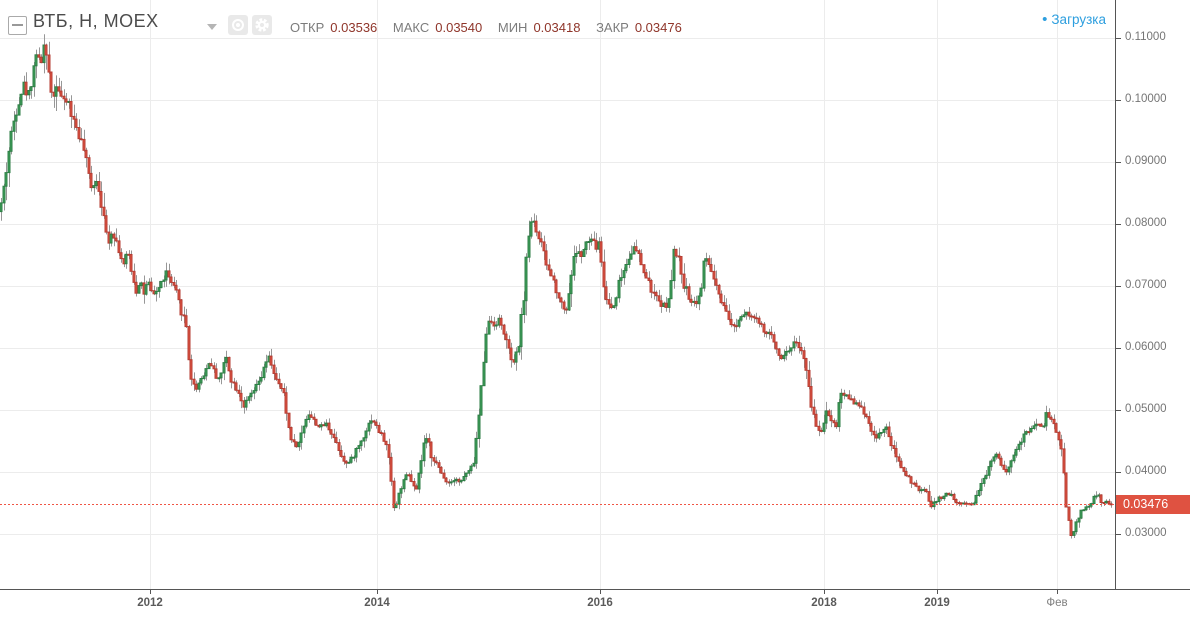 The height and width of the screenshot is (622, 1190). Describe the element at coordinates (17, 25) in the screenshot. I see `collapse-icon` at that location.